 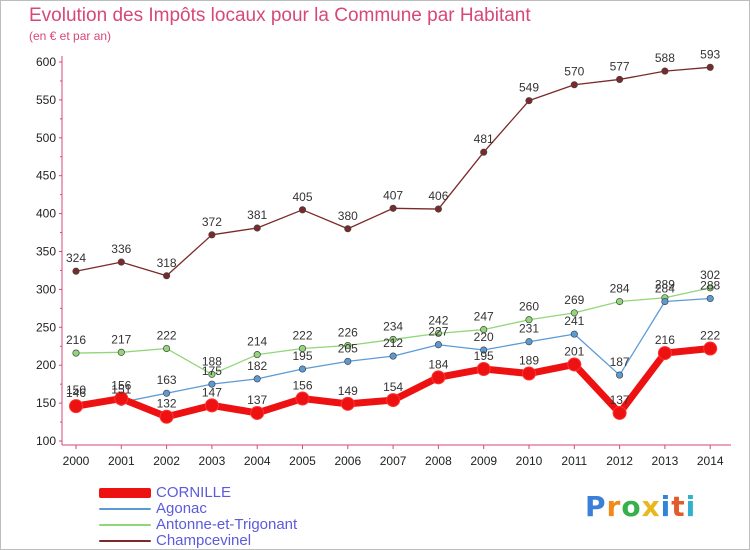 I want to click on y-tick-label: 250, so click(x=46, y=327).